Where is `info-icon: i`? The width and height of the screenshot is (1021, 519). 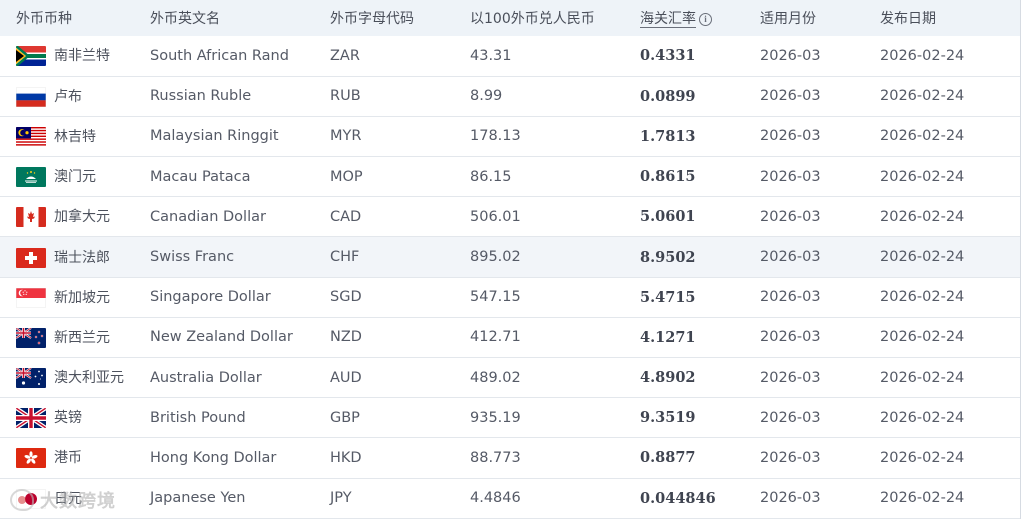
info-icon: i is located at coordinates (705, 19).